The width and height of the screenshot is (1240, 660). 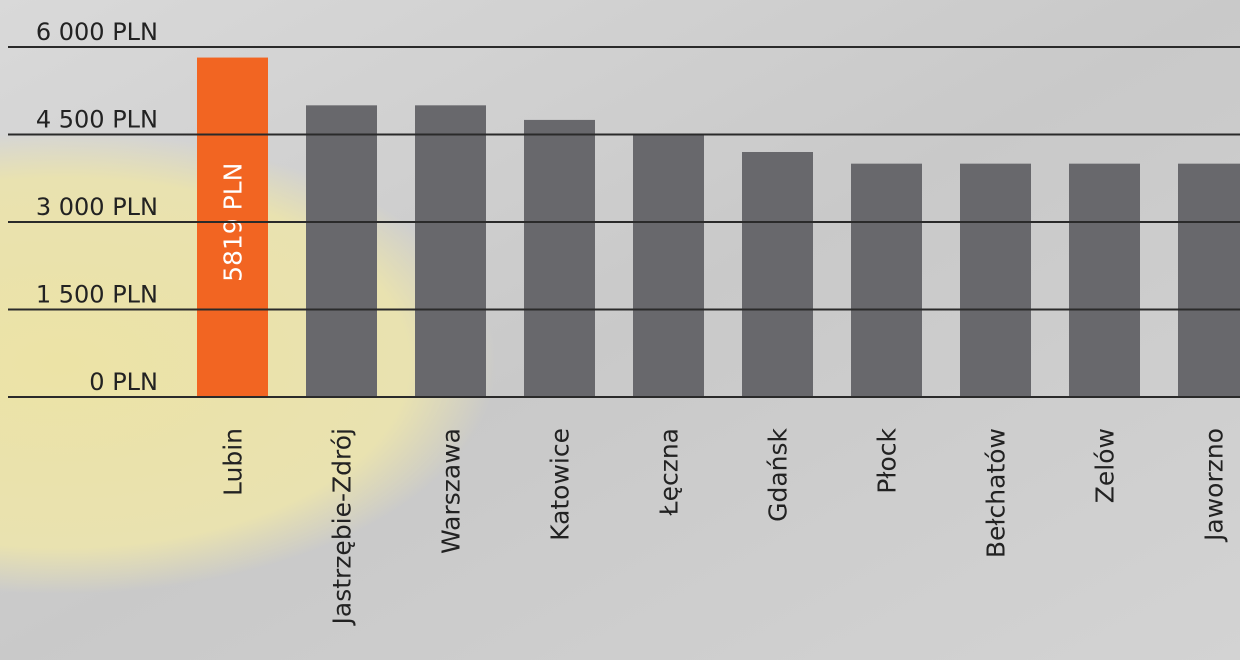 What do you see at coordinates (342, 527) in the screenshot?
I see `x-tick-label: Jastrzębie-Zdrój` at bounding box center [342, 527].